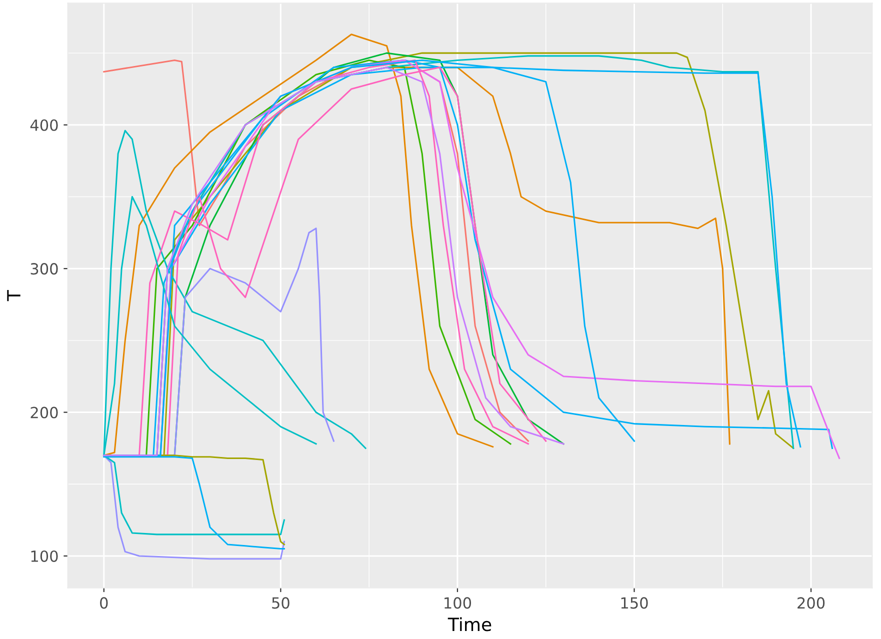 The width and height of the screenshot is (881, 639). What do you see at coordinates (44, 412) in the screenshot?
I see `y-tick-label: 200` at bounding box center [44, 412].